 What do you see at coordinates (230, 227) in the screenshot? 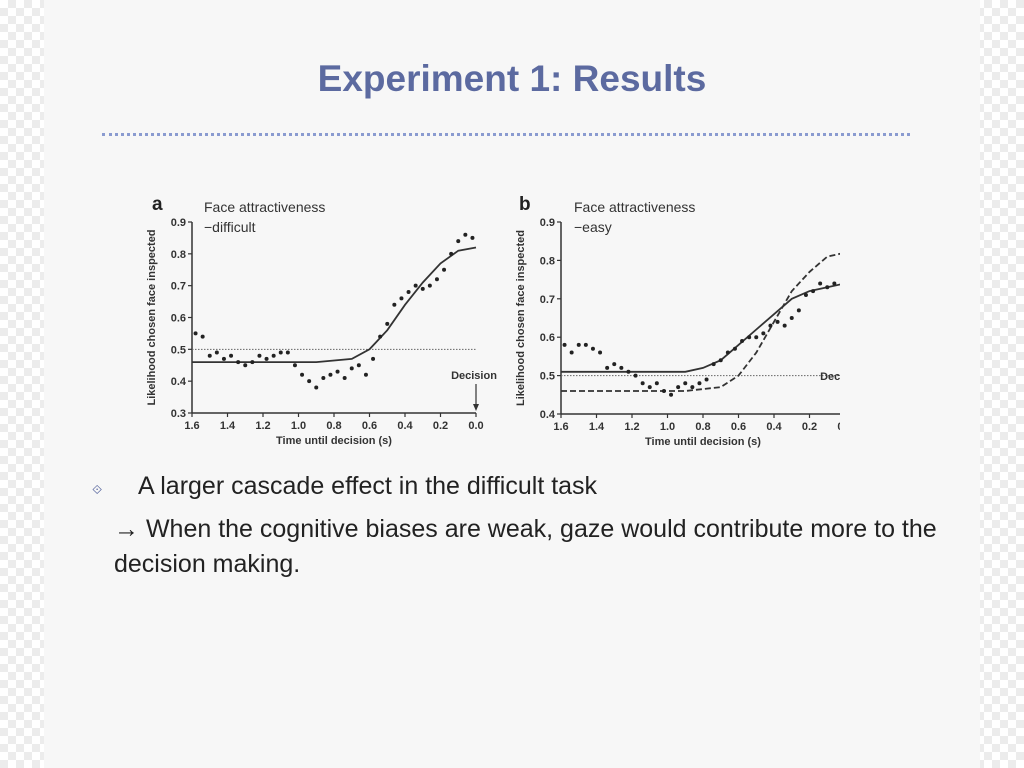
I see `panel-annotation: −difficult` at bounding box center [230, 227].